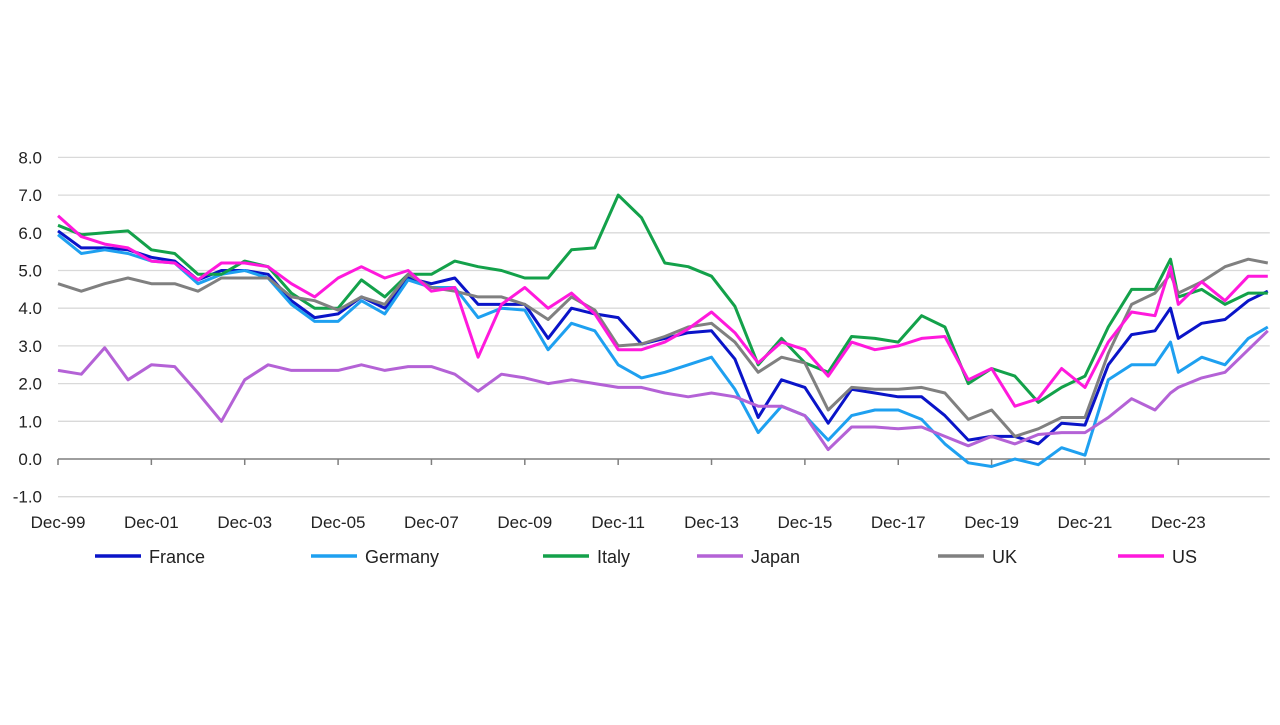  What do you see at coordinates (30, 384) in the screenshot?
I see `y-tick-label: 2.0` at bounding box center [30, 384].